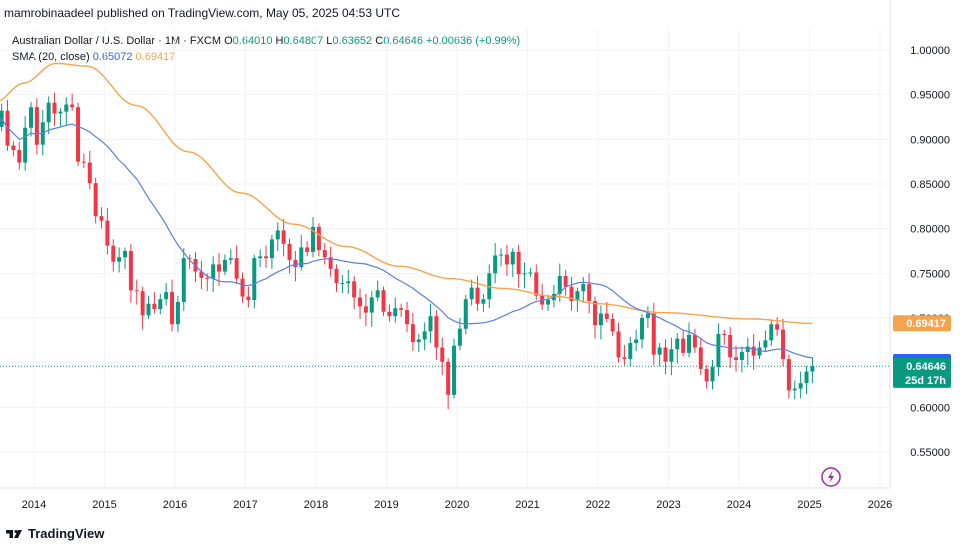 The width and height of the screenshot is (960, 548). Describe the element at coordinates (930, 140) in the screenshot. I see `y-tick-label: 0.90000` at that location.